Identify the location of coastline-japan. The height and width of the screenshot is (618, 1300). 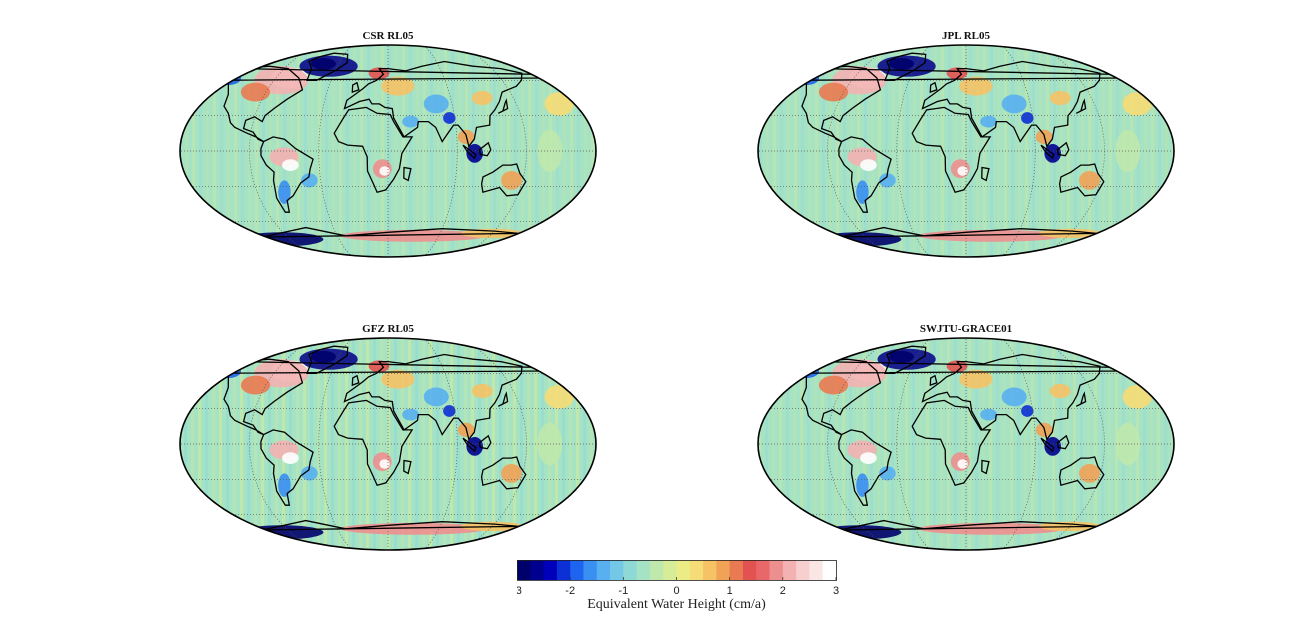
(503, 399).